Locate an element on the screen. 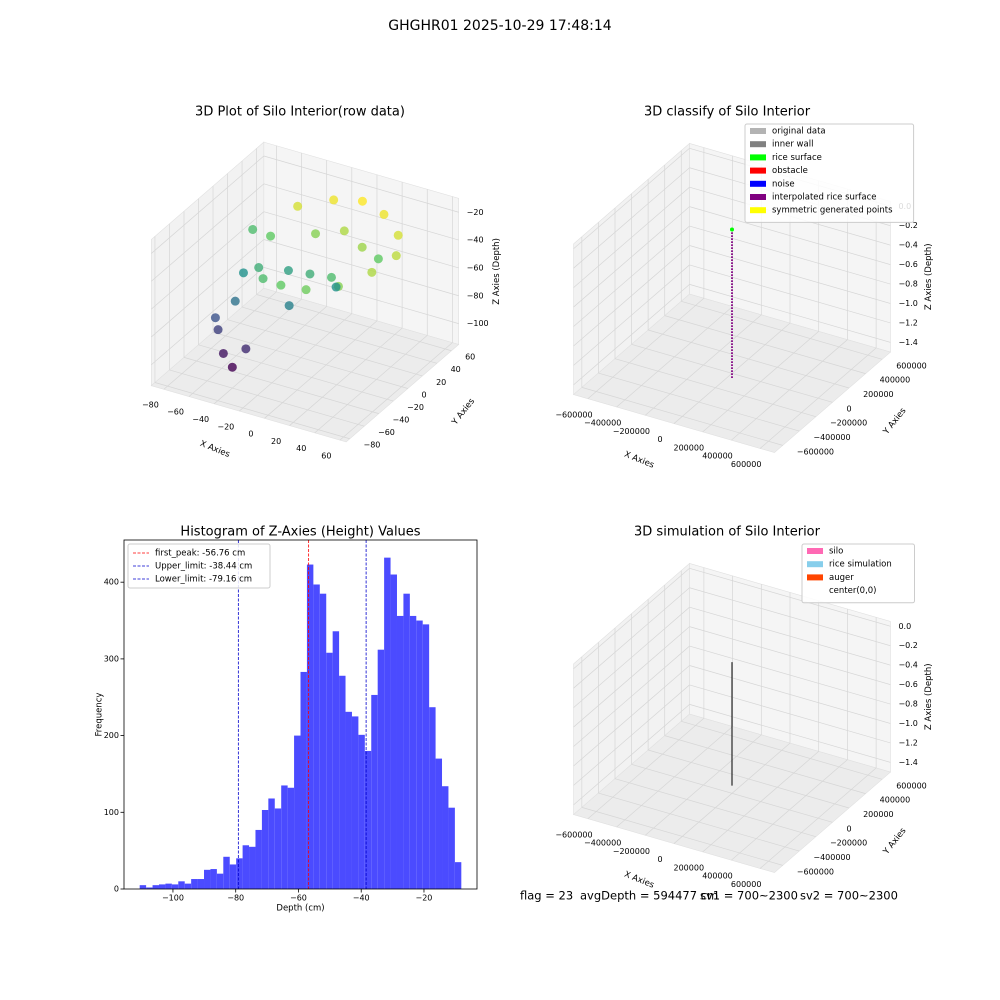  z-tick-label: −0.8 is located at coordinates (907, 284).